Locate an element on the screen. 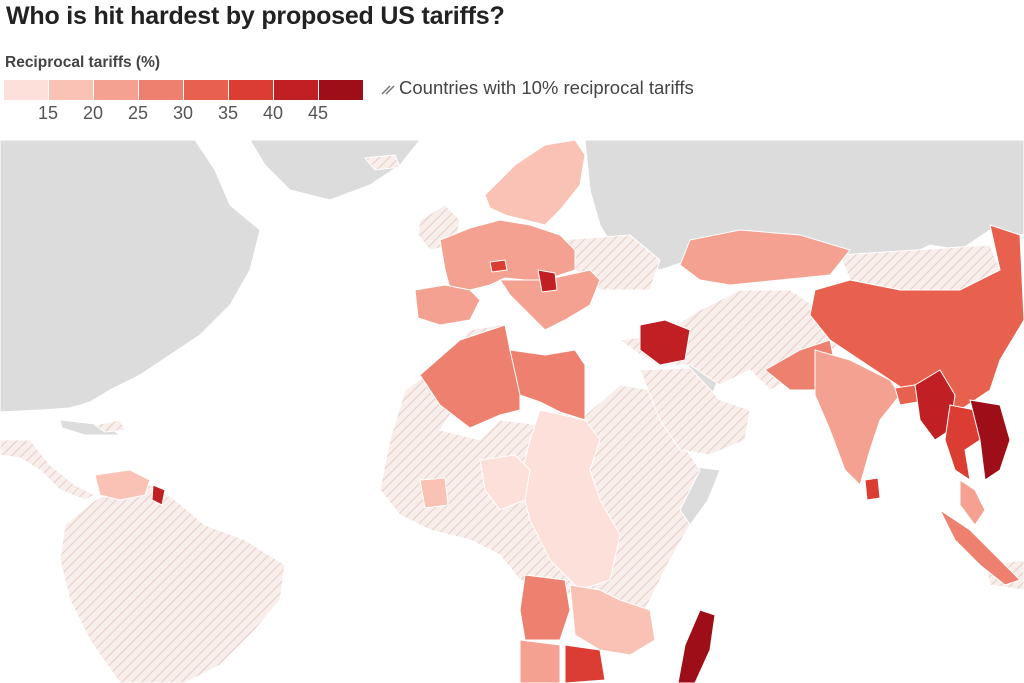 This screenshot has height=683, width=1024. italy-balkans is located at coordinates (550, 300).